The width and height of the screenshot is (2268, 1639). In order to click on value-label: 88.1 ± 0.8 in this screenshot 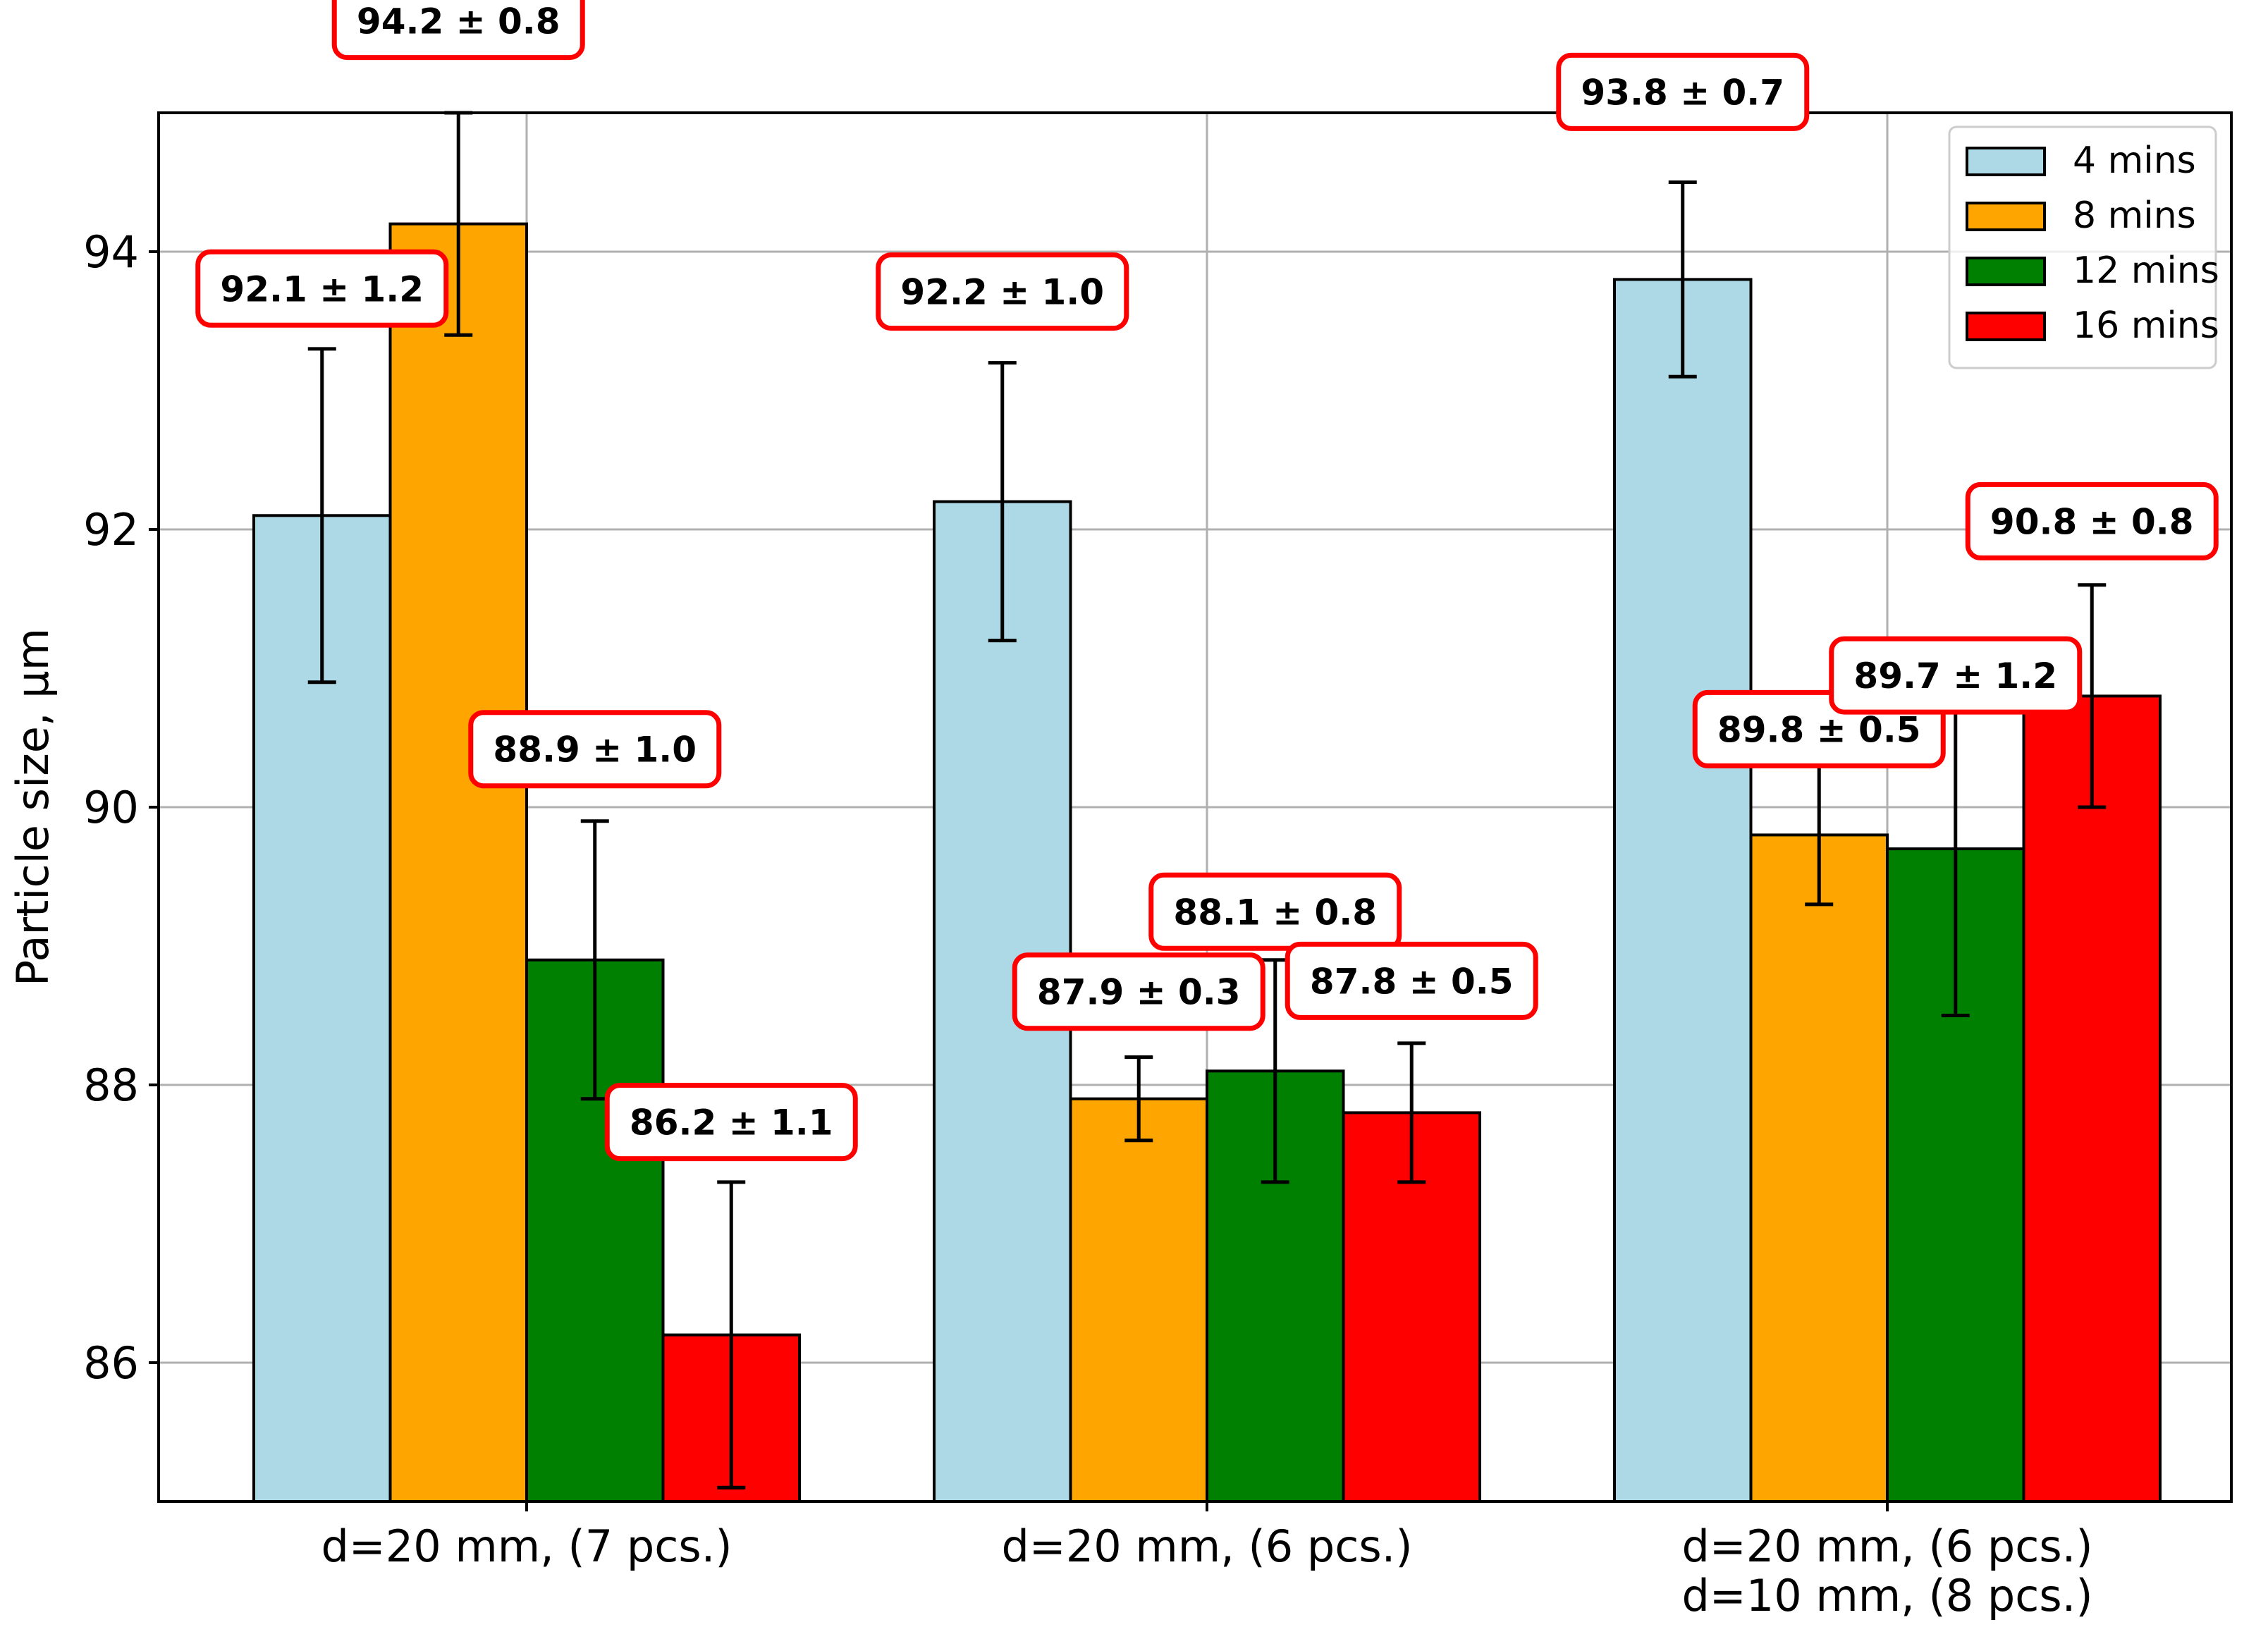, I will do `click(1275, 912)`.